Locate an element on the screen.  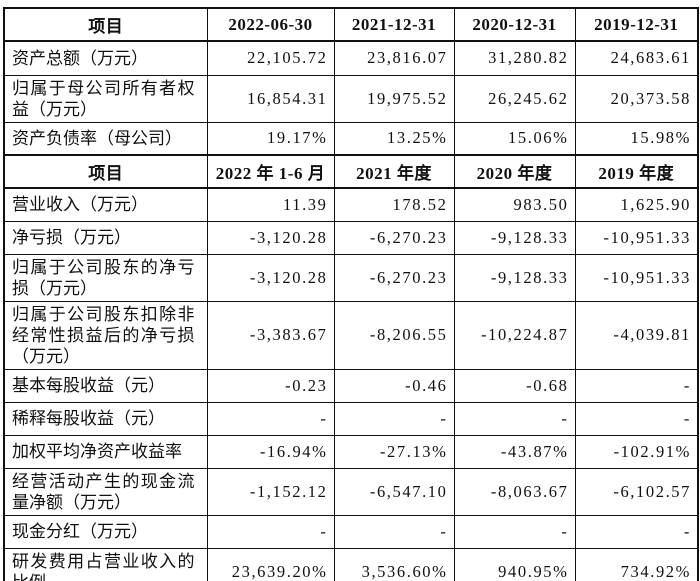
cell-value: -16.94% is located at coordinates (270, 451).